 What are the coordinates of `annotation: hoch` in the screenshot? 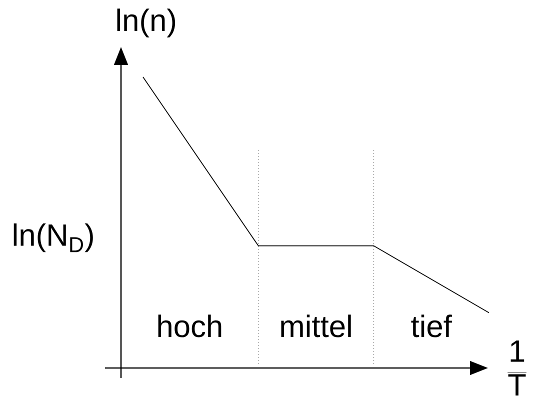 It's located at (190, 326).